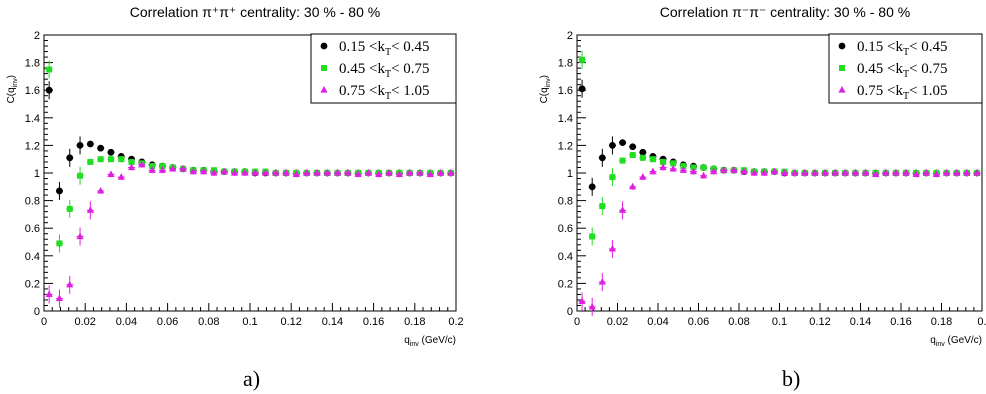  What do you see at coordinates (32, 91) in the screenshot?
I see `y-tick-label: 1.6` at bounding box center [32, 91].